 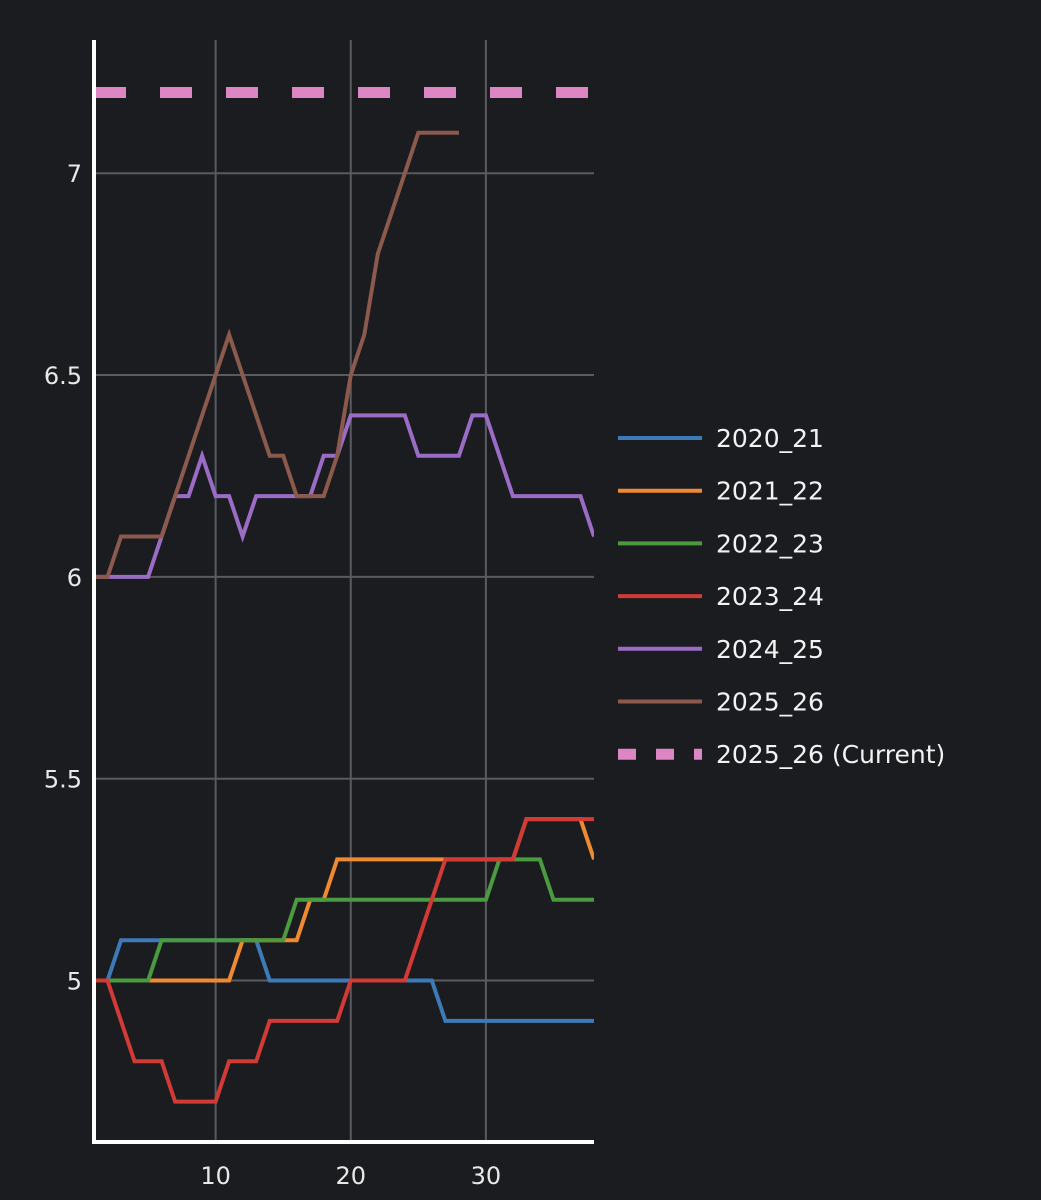 I want to click on legend-item-2022-23: 2022_23, so click(x=721, y=543).